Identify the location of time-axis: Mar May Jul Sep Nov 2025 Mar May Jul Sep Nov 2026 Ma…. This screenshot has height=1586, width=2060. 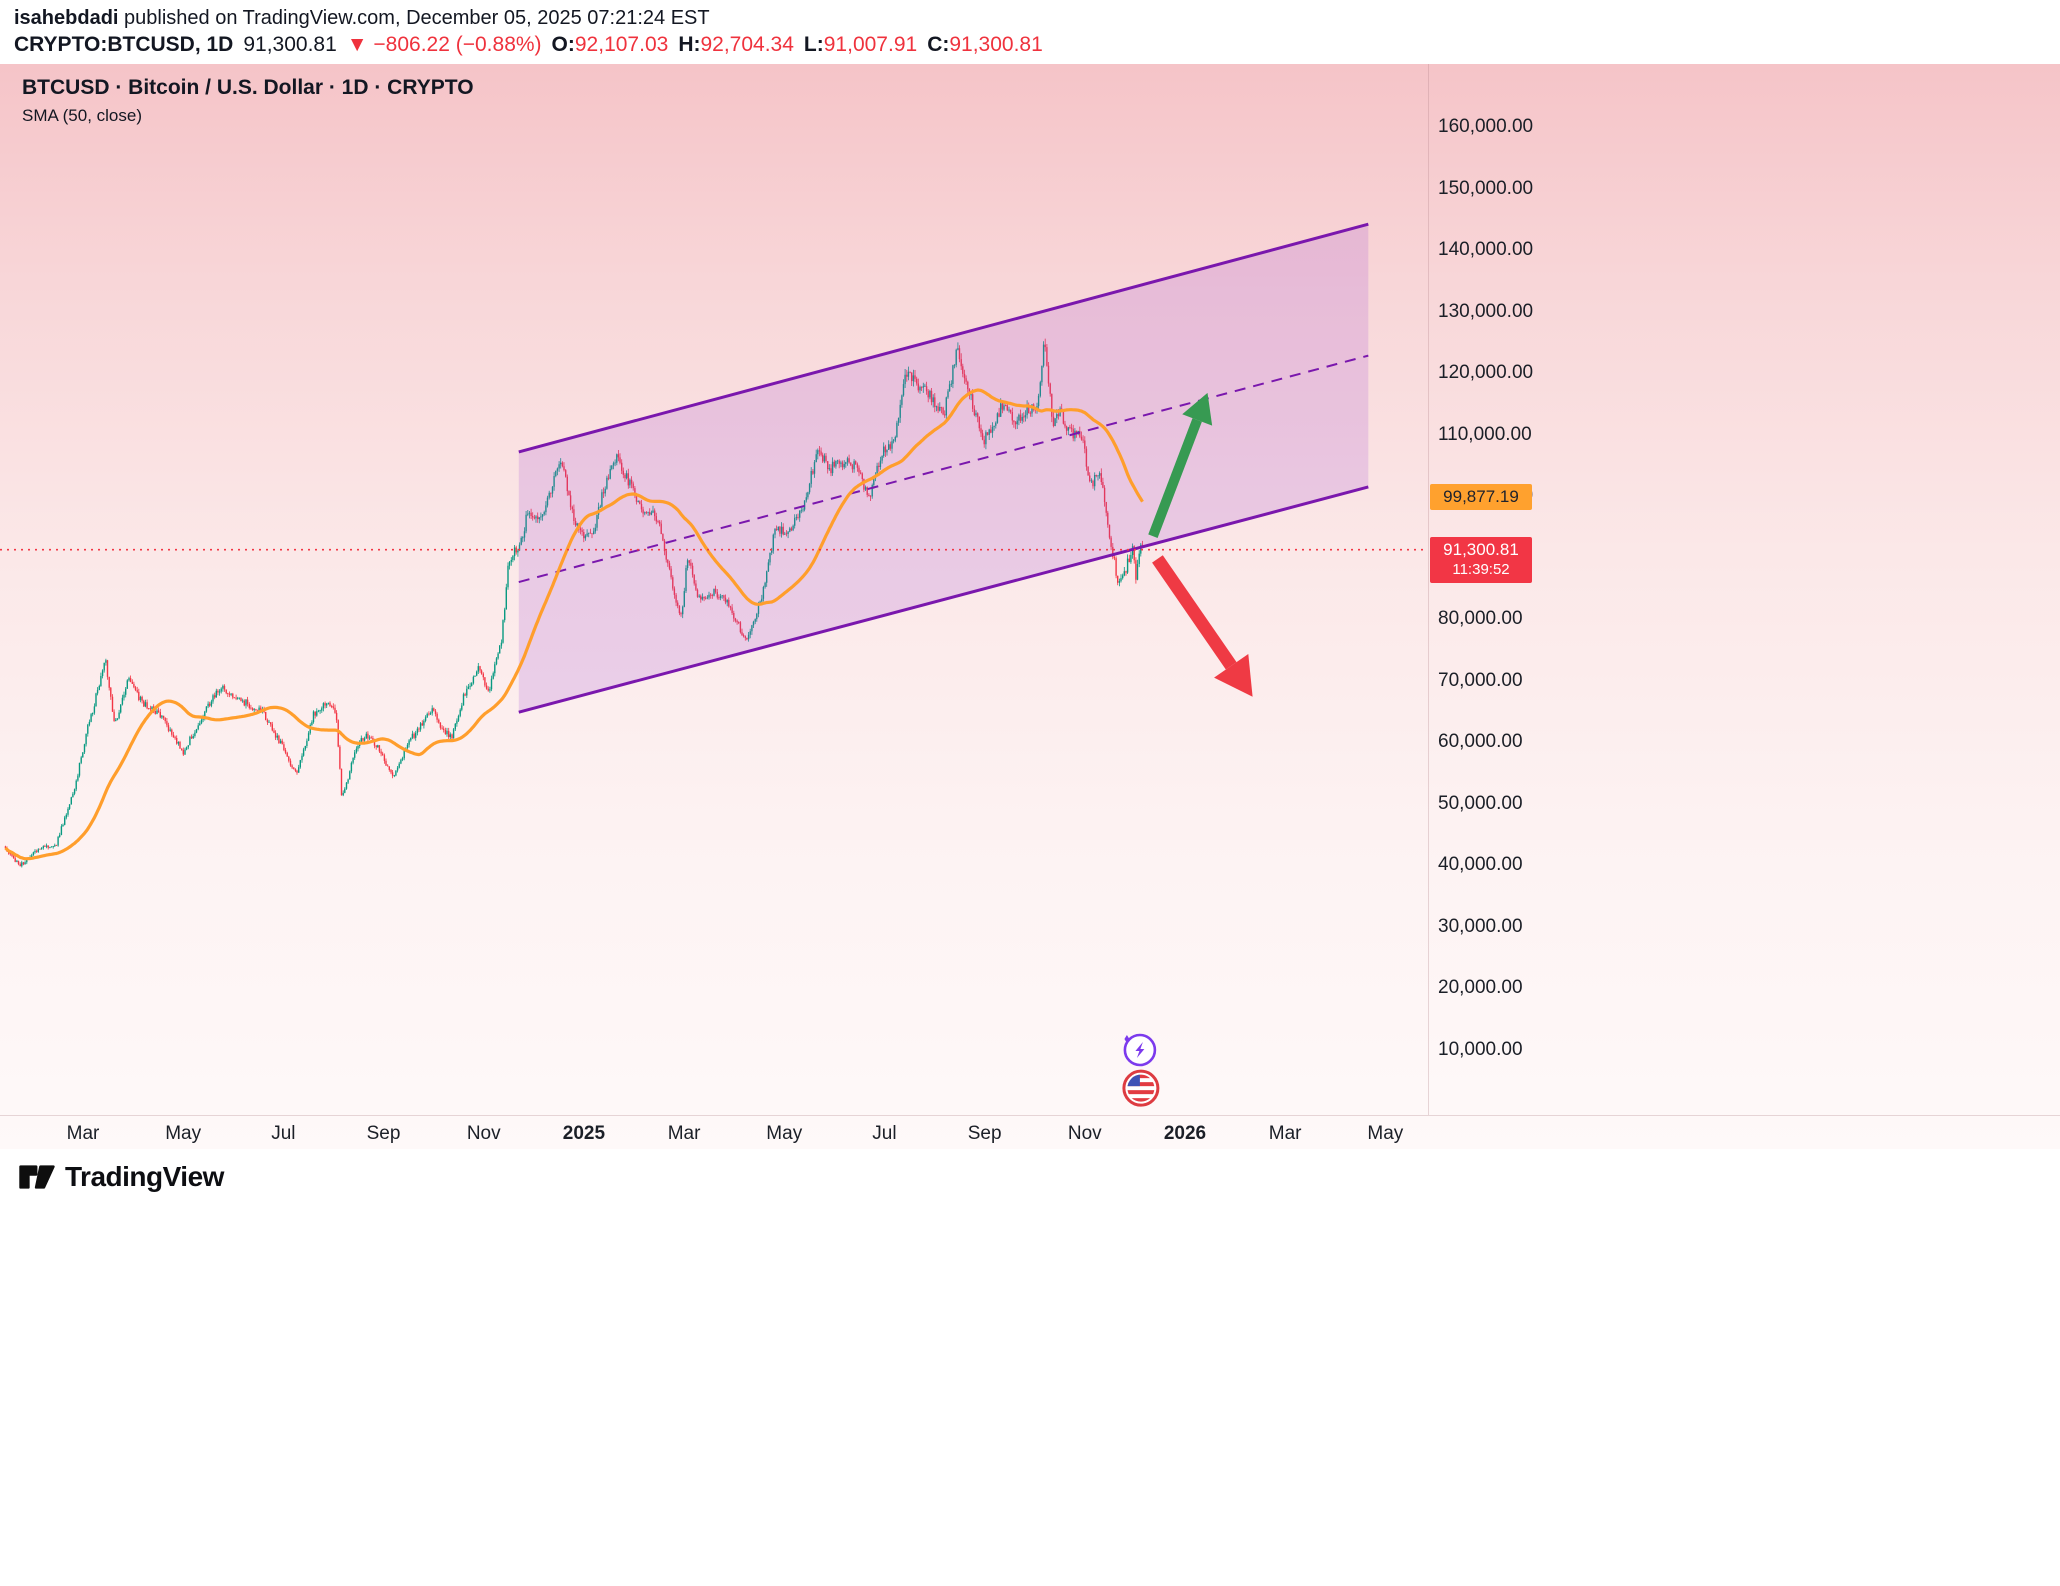
(1030, 1132).